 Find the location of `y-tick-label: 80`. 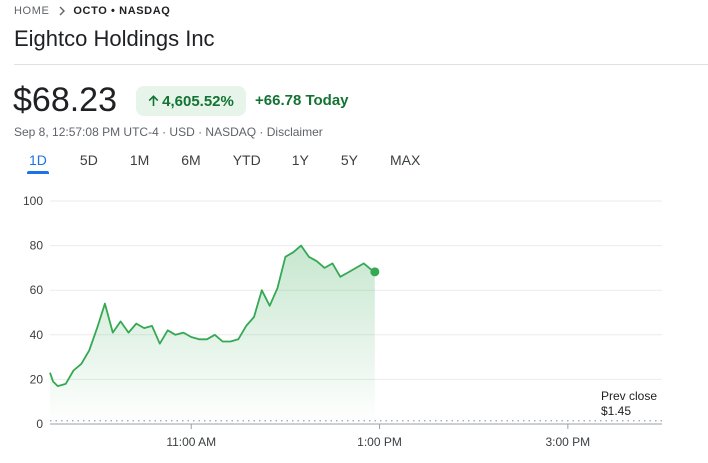

y-tick-label: 80 is located at coordinates (37, 246).